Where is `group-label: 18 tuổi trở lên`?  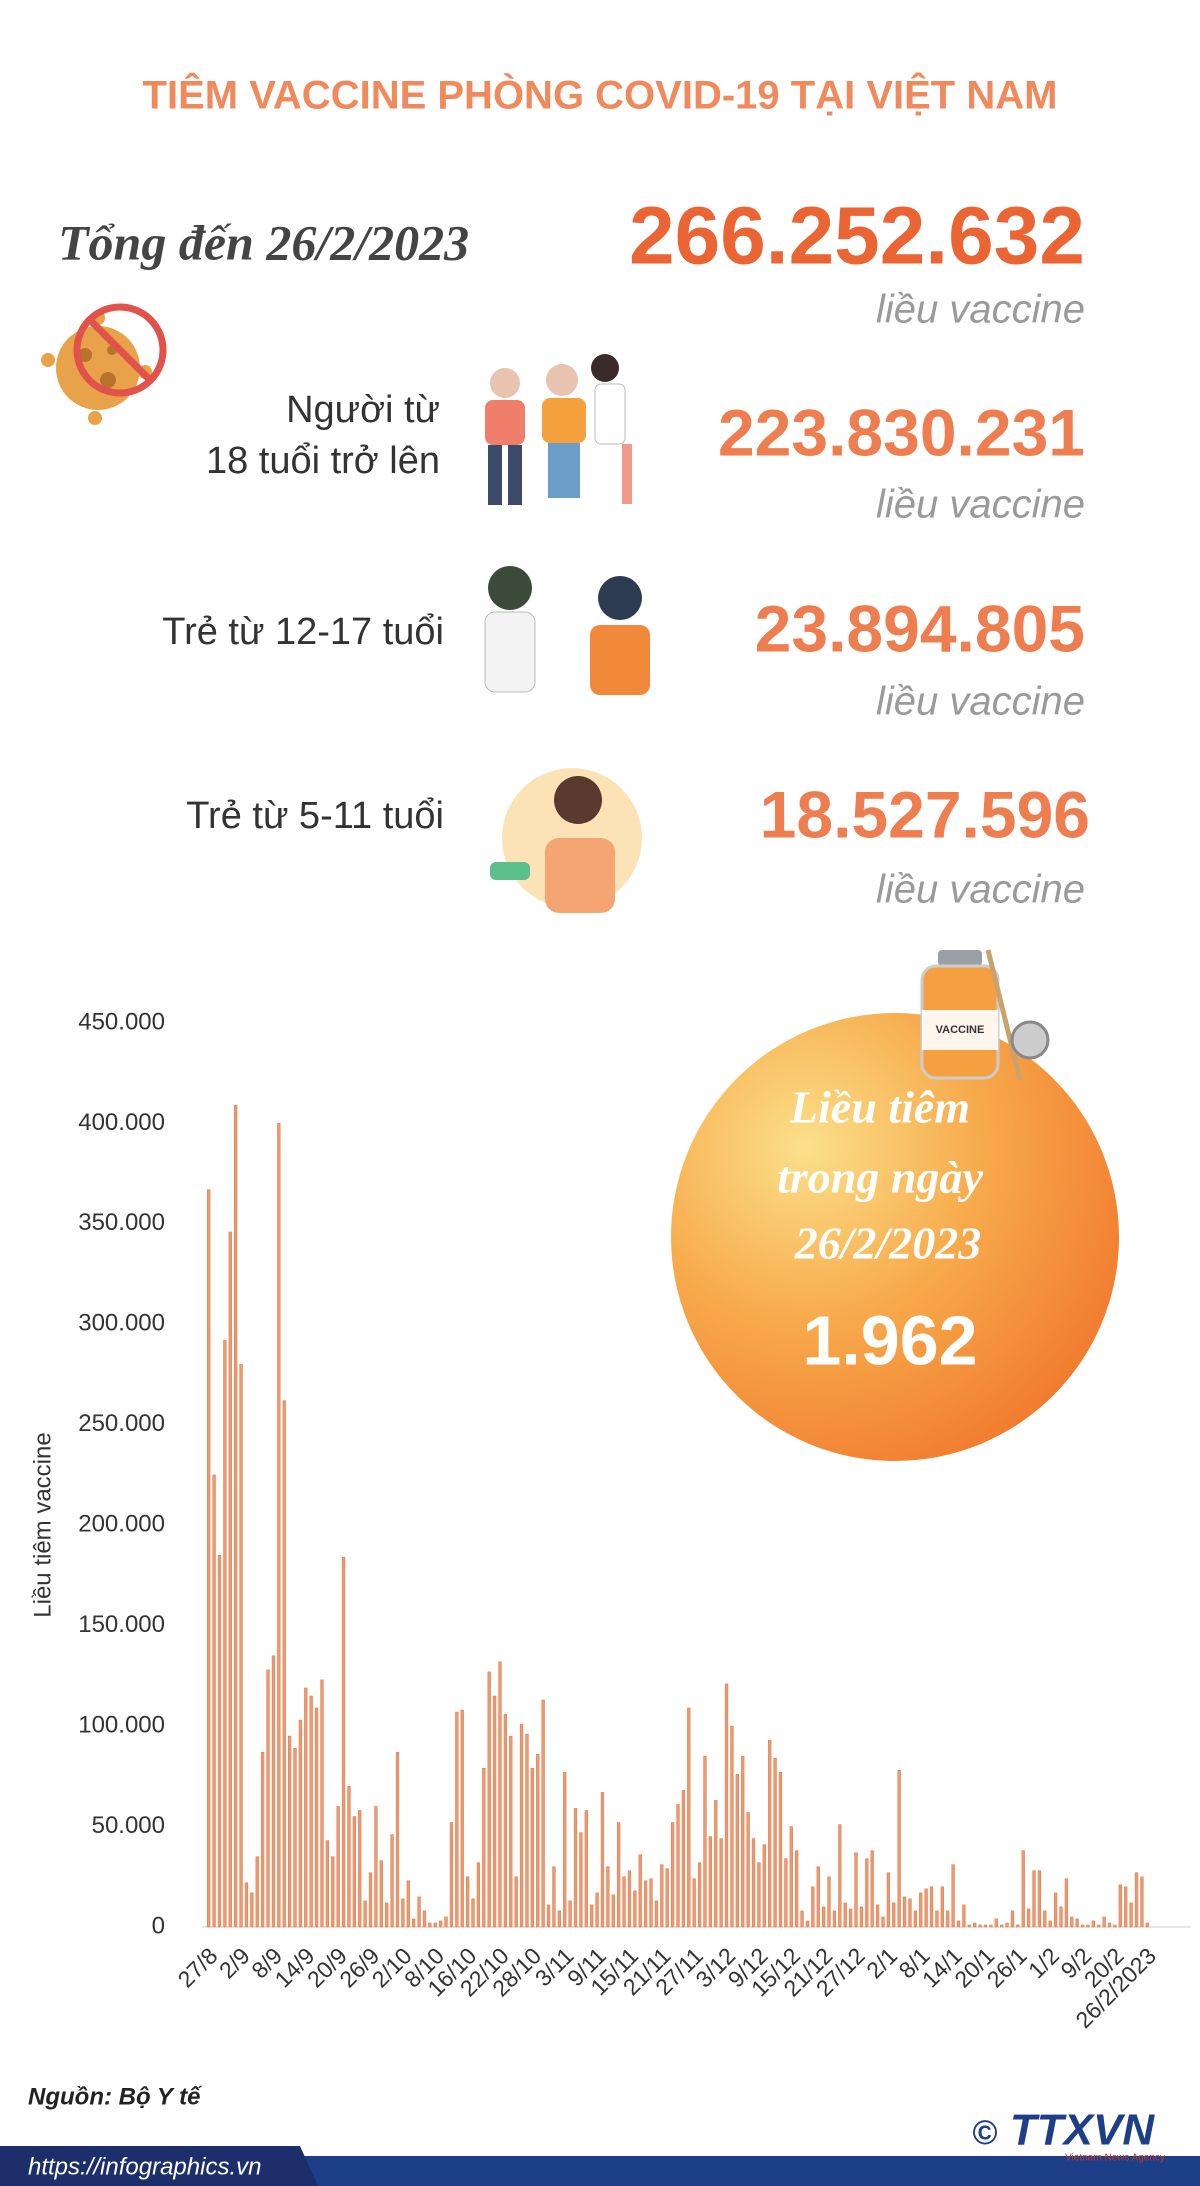
group-label: 18 tuổi trở lên is located at coordinates (323, 461).